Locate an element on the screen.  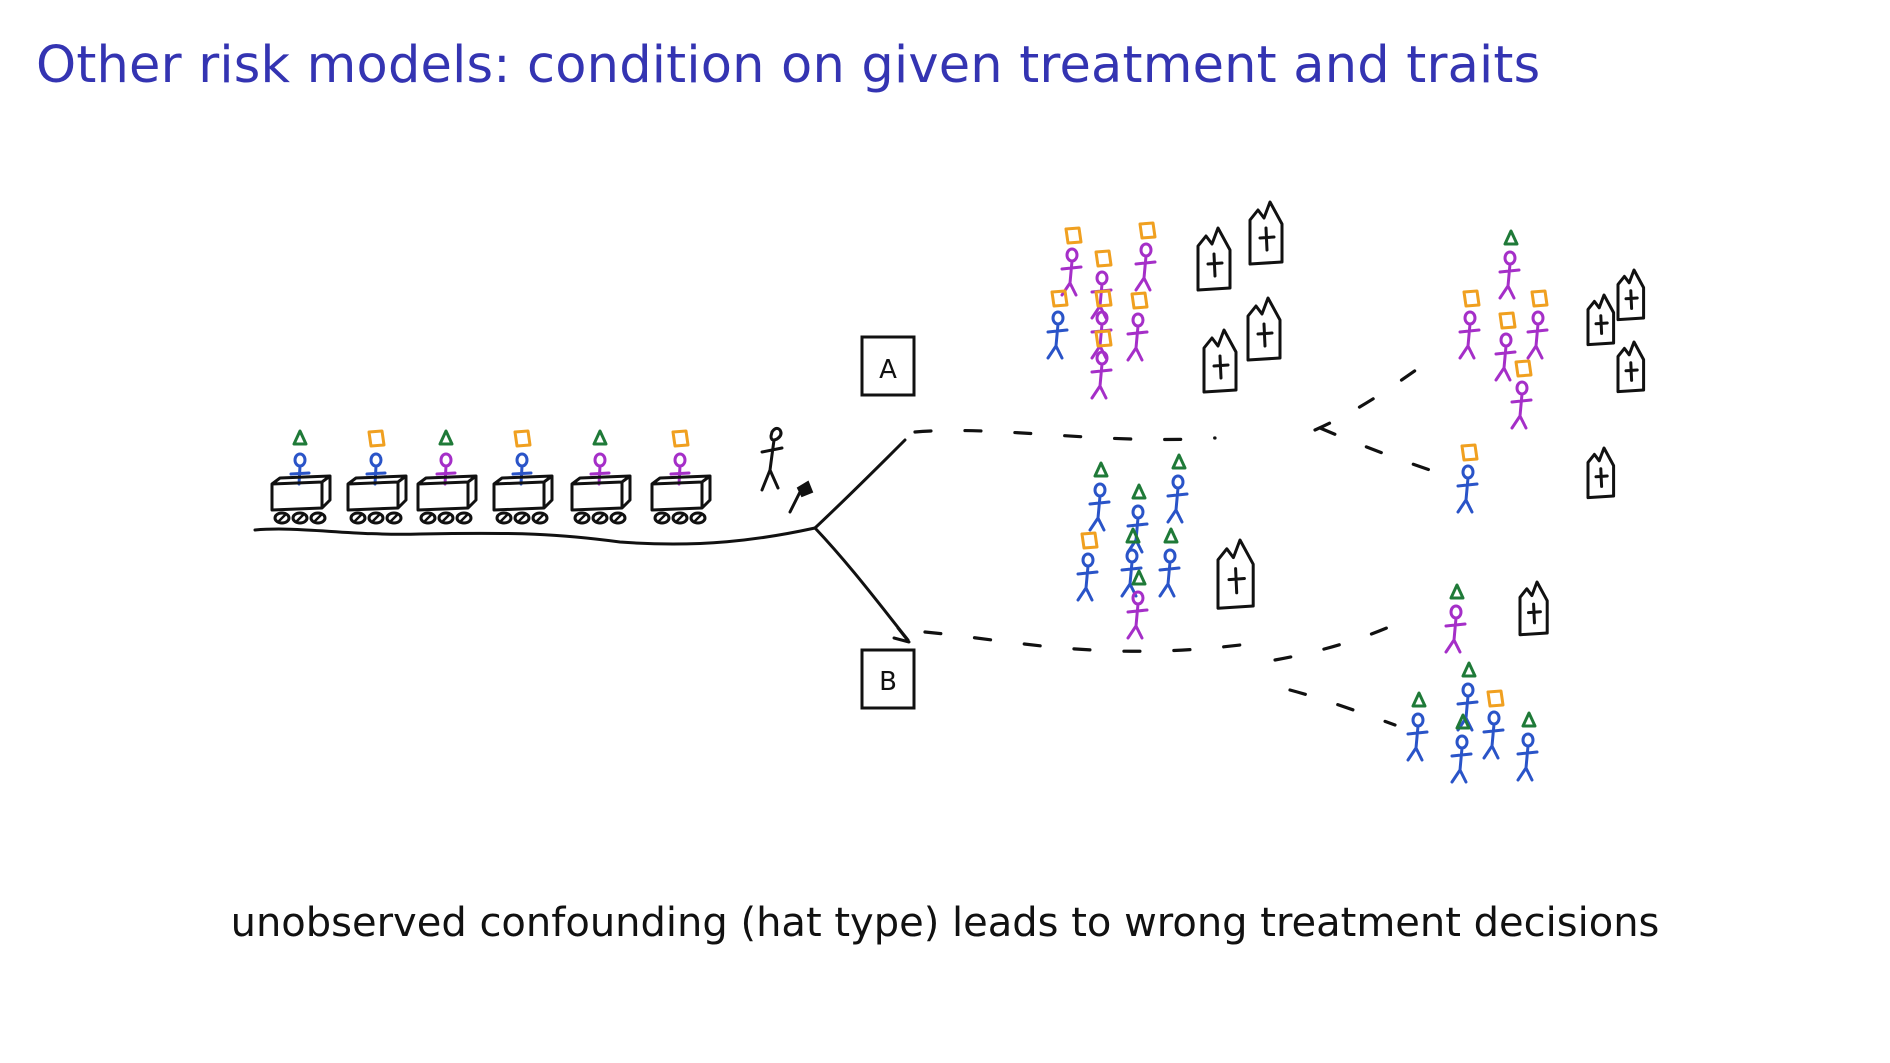
dashed-path-a is located at coordinates (1065, 435).